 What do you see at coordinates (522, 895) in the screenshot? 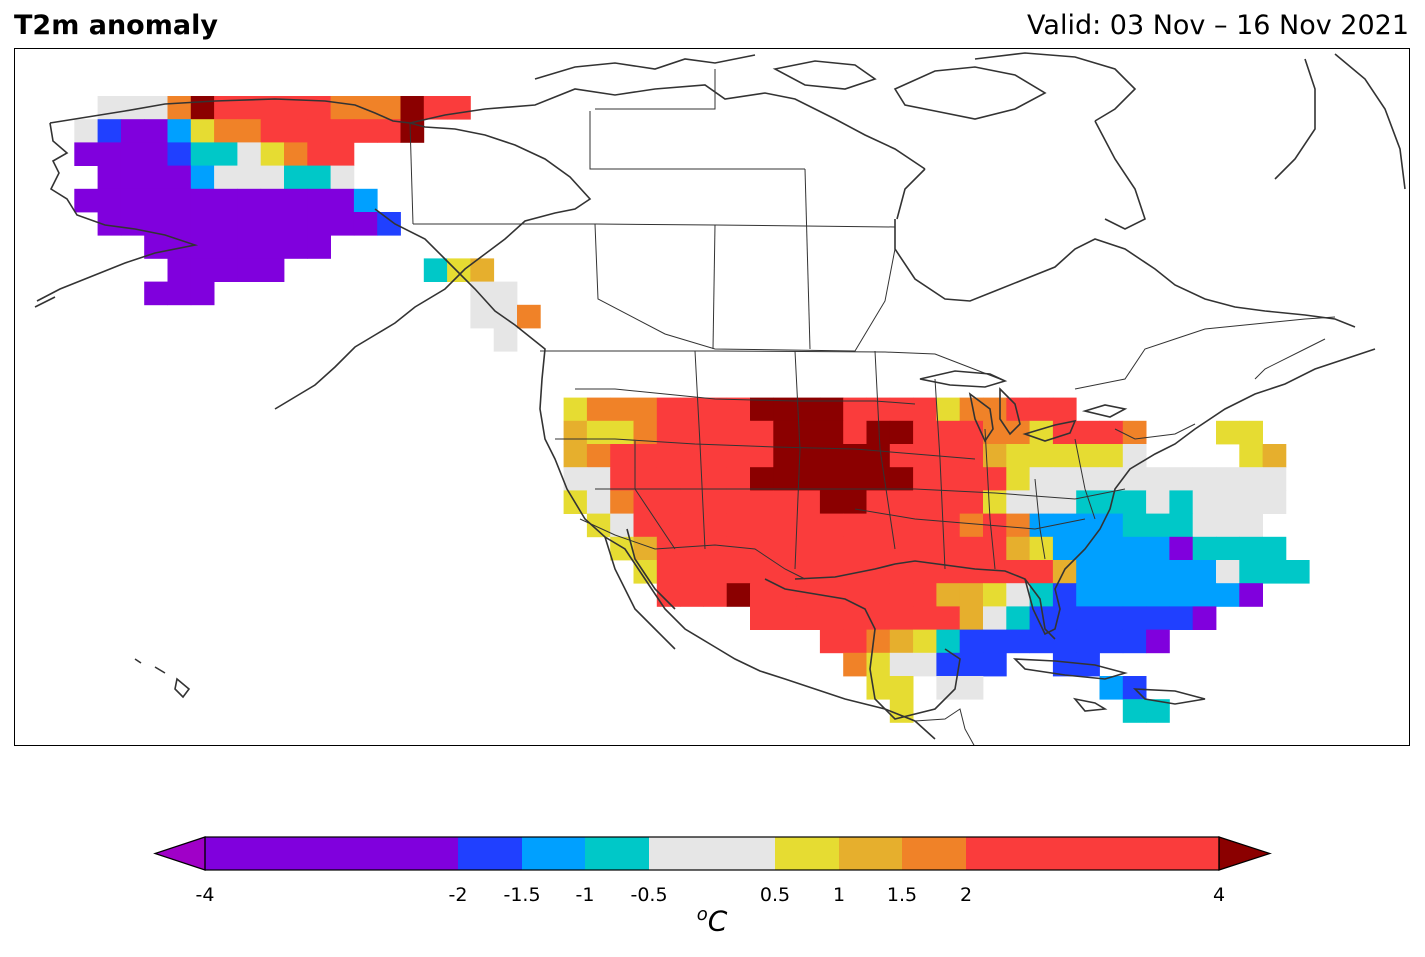
I see `colorbar-tick-label: -1.5` at bounding box center [522, 895].